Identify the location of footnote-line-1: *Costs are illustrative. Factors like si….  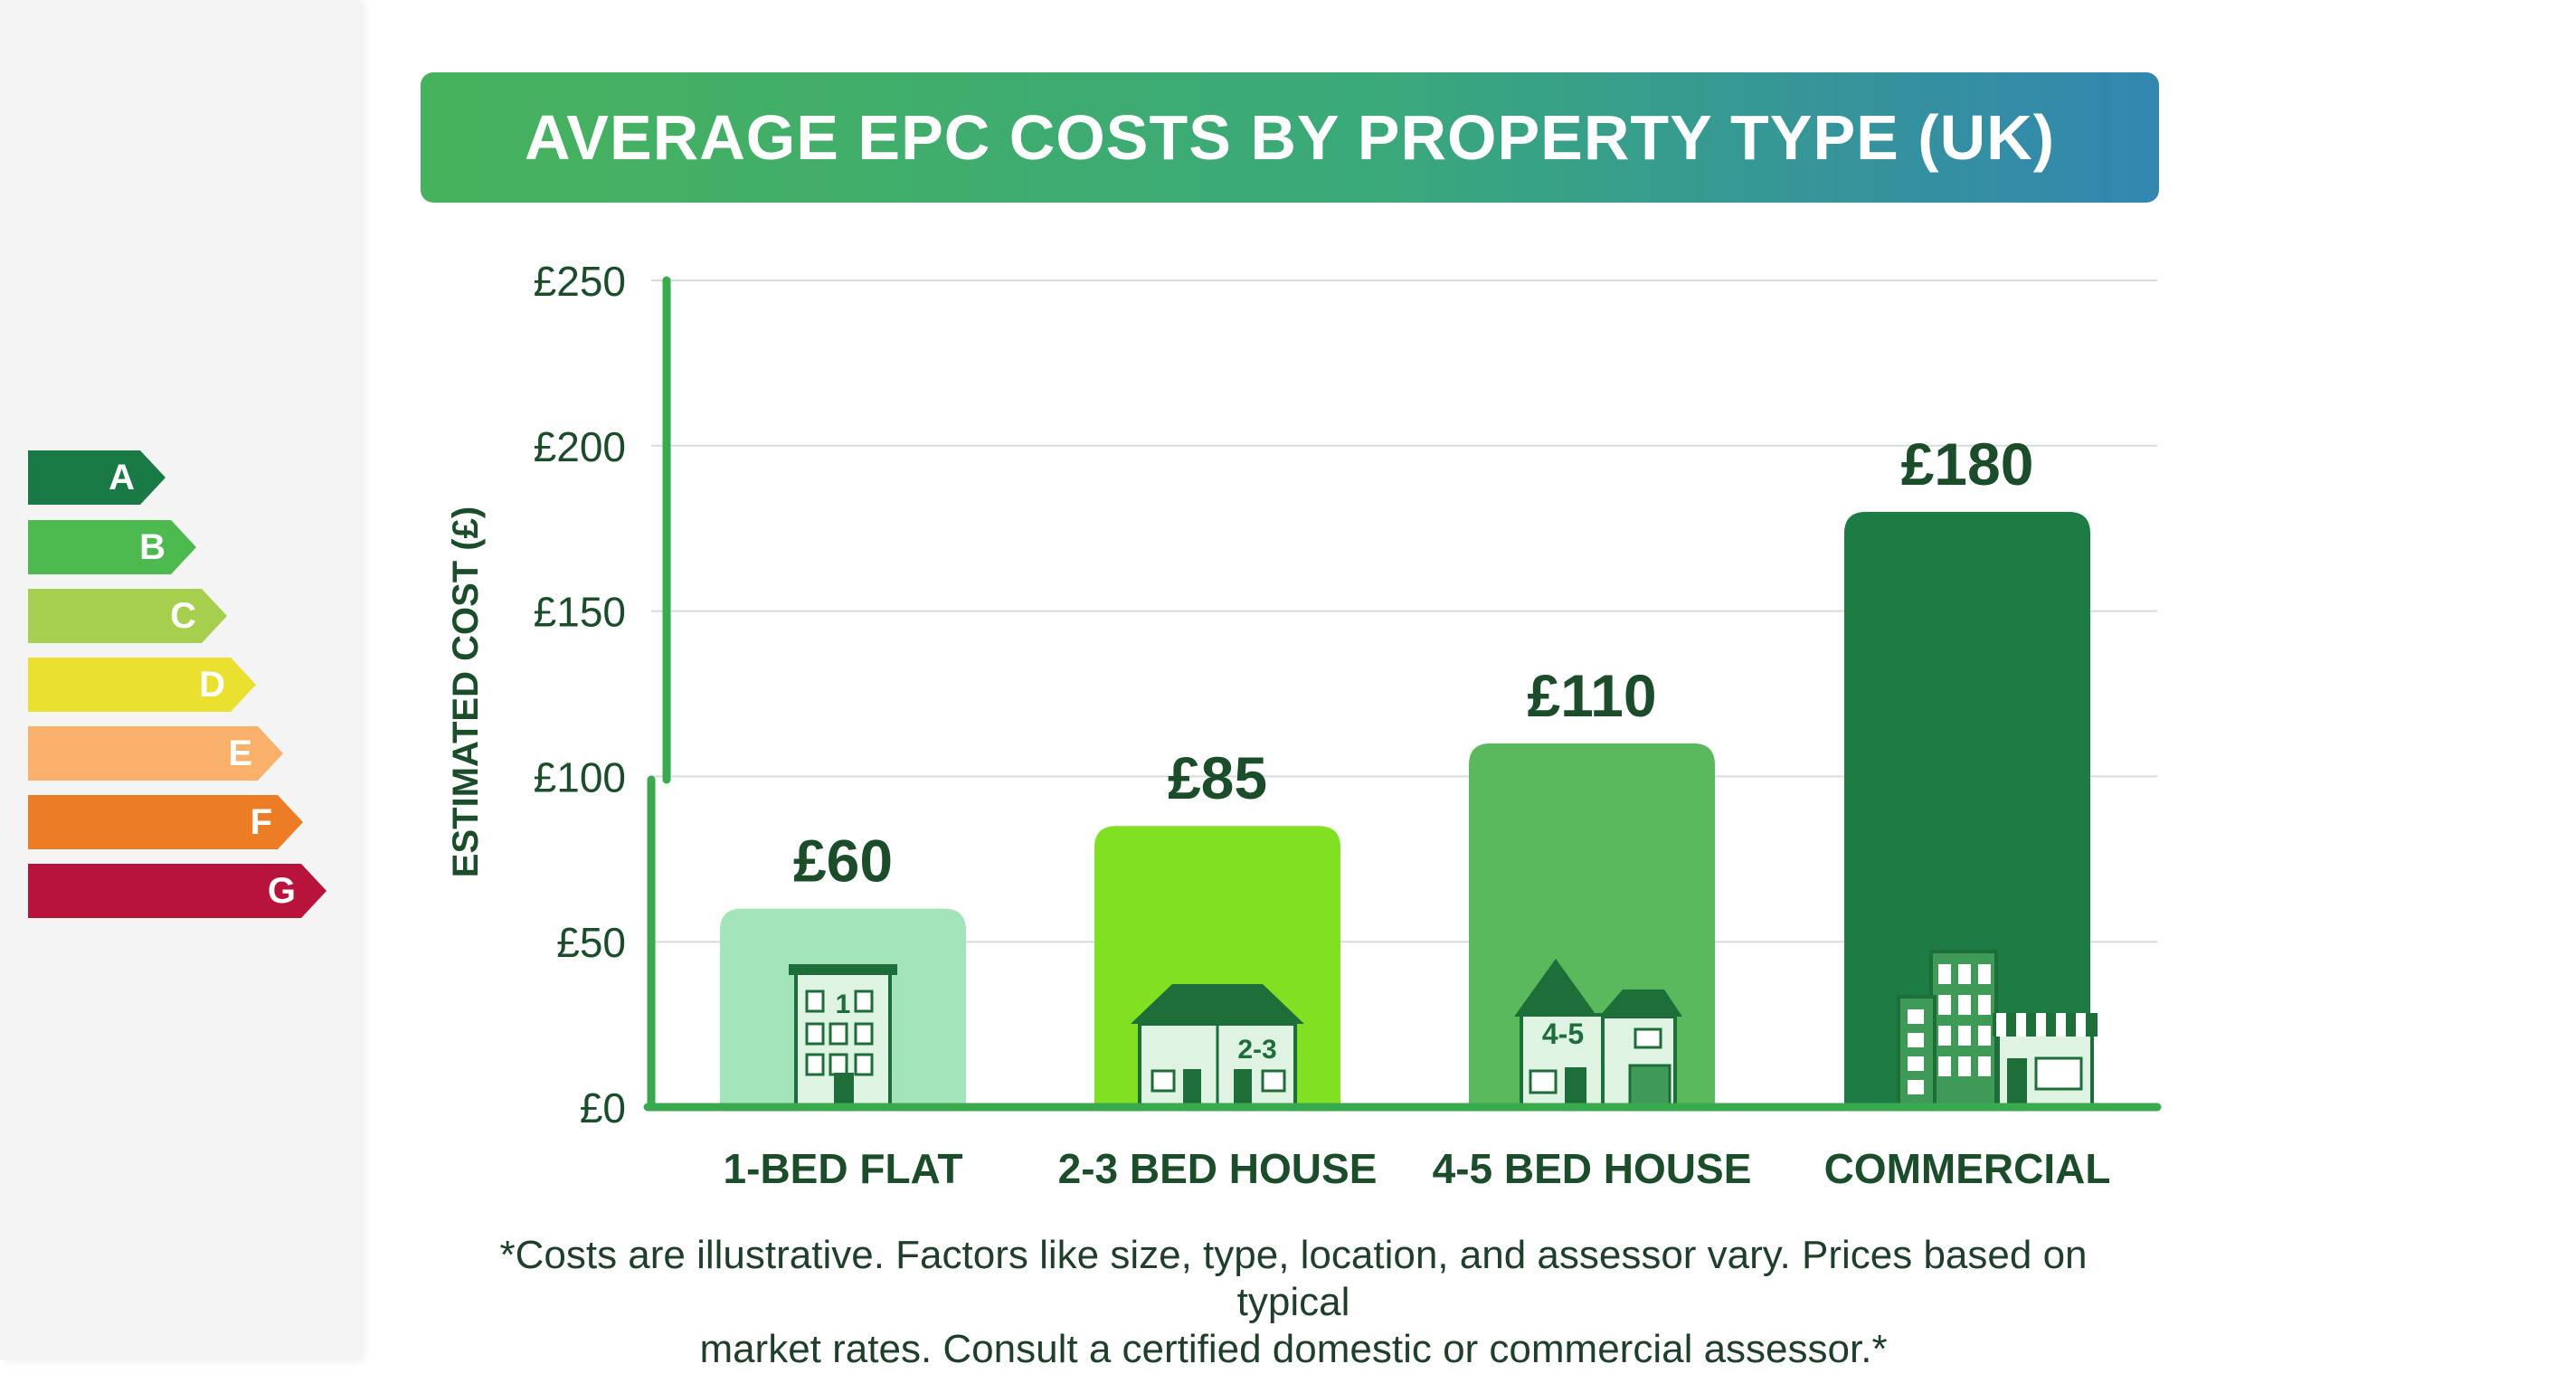
(1294, 1278).